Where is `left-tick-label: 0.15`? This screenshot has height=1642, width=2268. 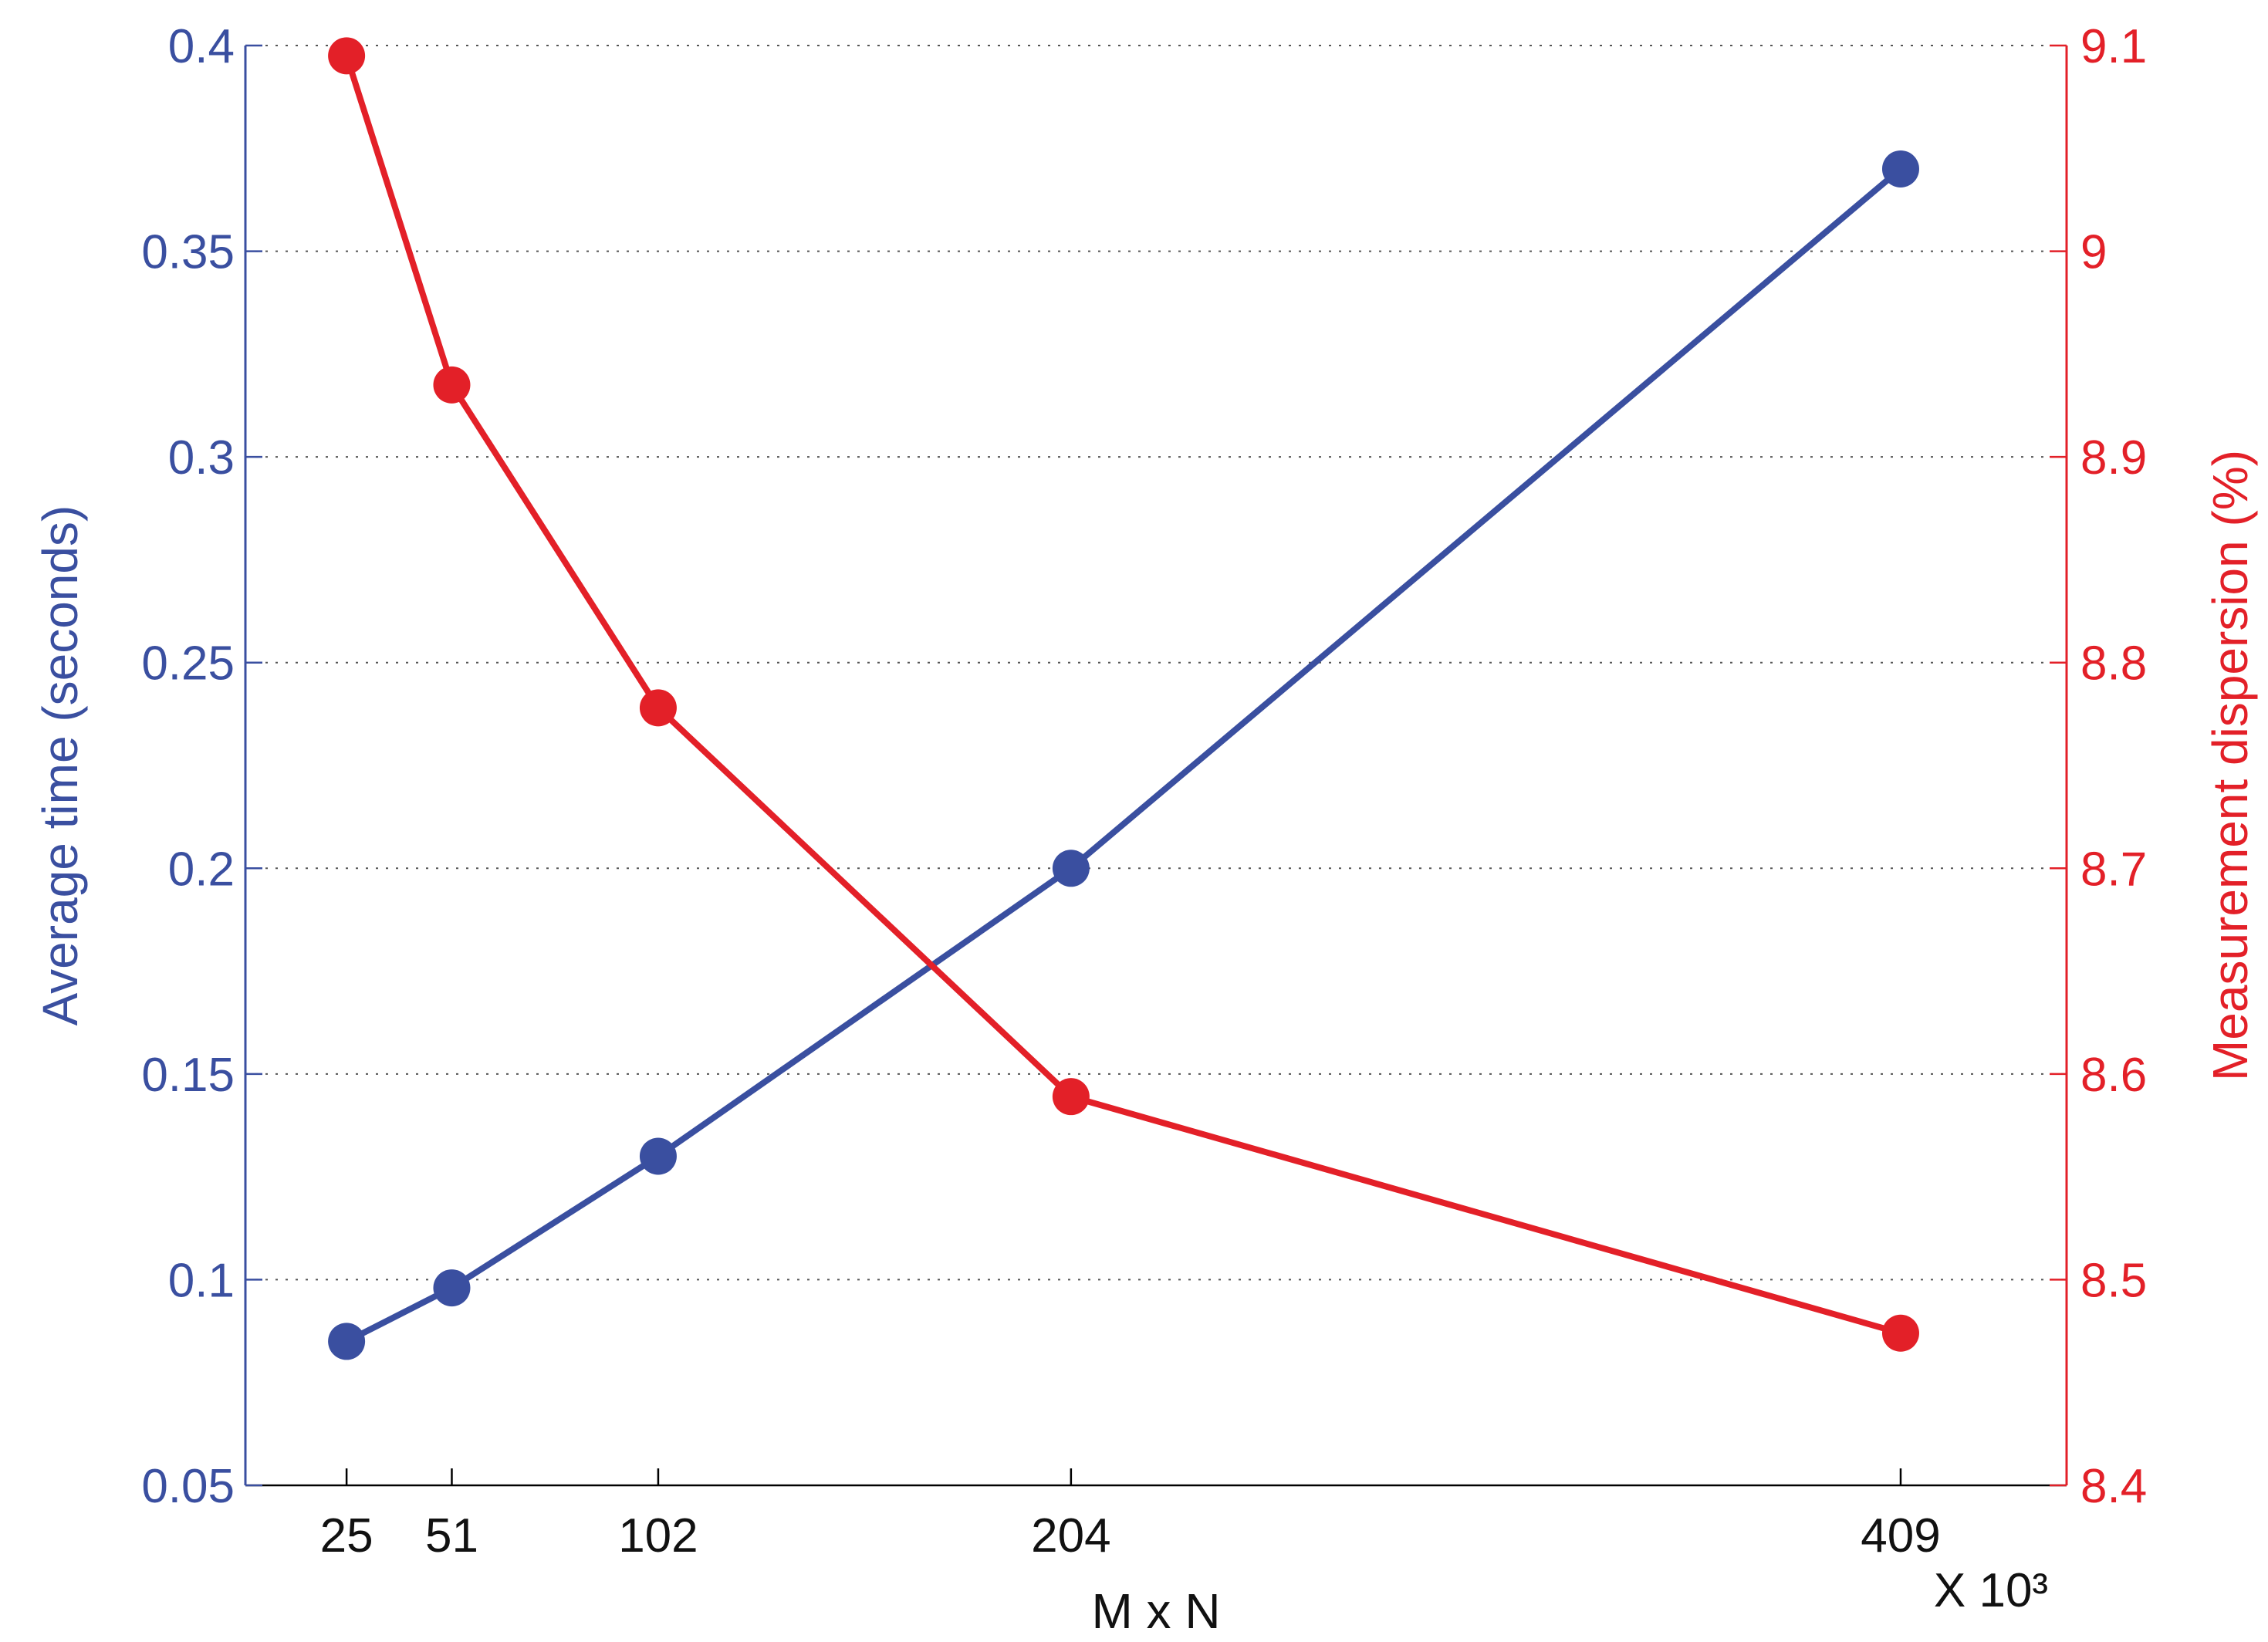
left-tick-label: 0.15 is located at coordinates (188, 1075).